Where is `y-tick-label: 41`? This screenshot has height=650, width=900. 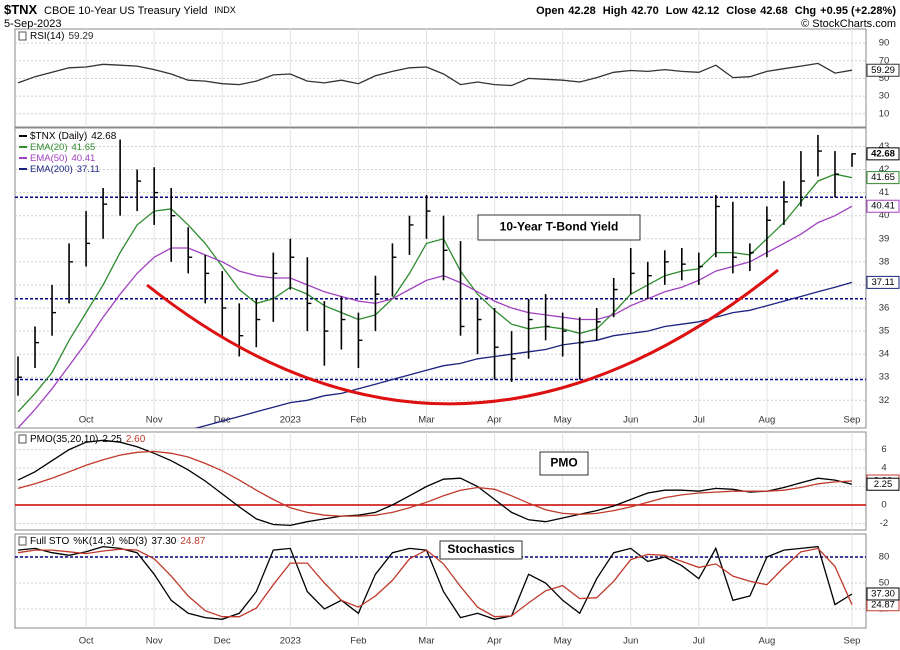
y-tick-label: 41 is located at coordinates (884, 192).